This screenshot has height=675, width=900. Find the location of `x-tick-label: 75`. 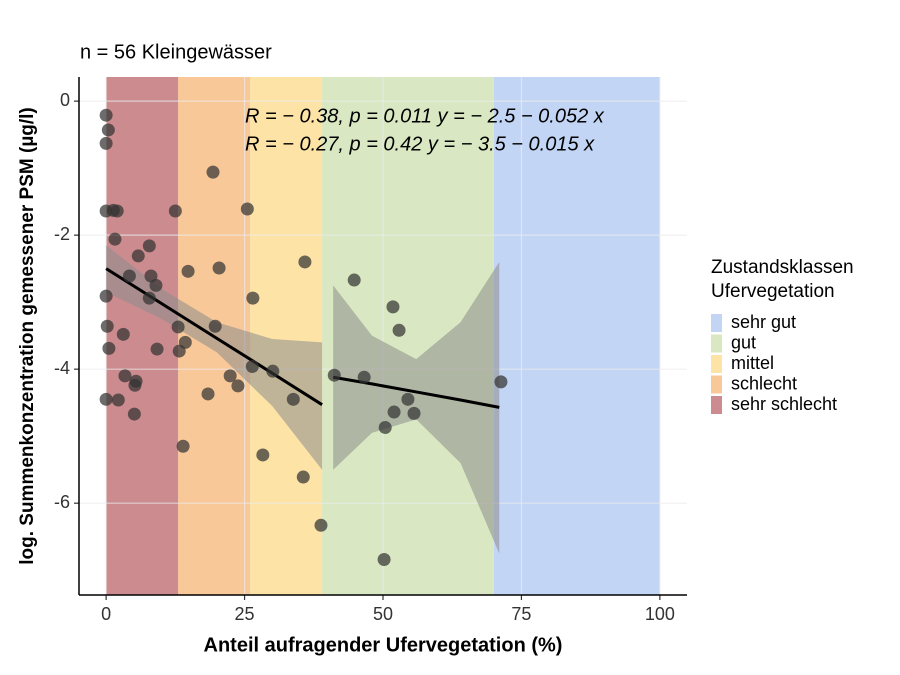

x-tick-label: 75 is located at coordinates (521, 614).